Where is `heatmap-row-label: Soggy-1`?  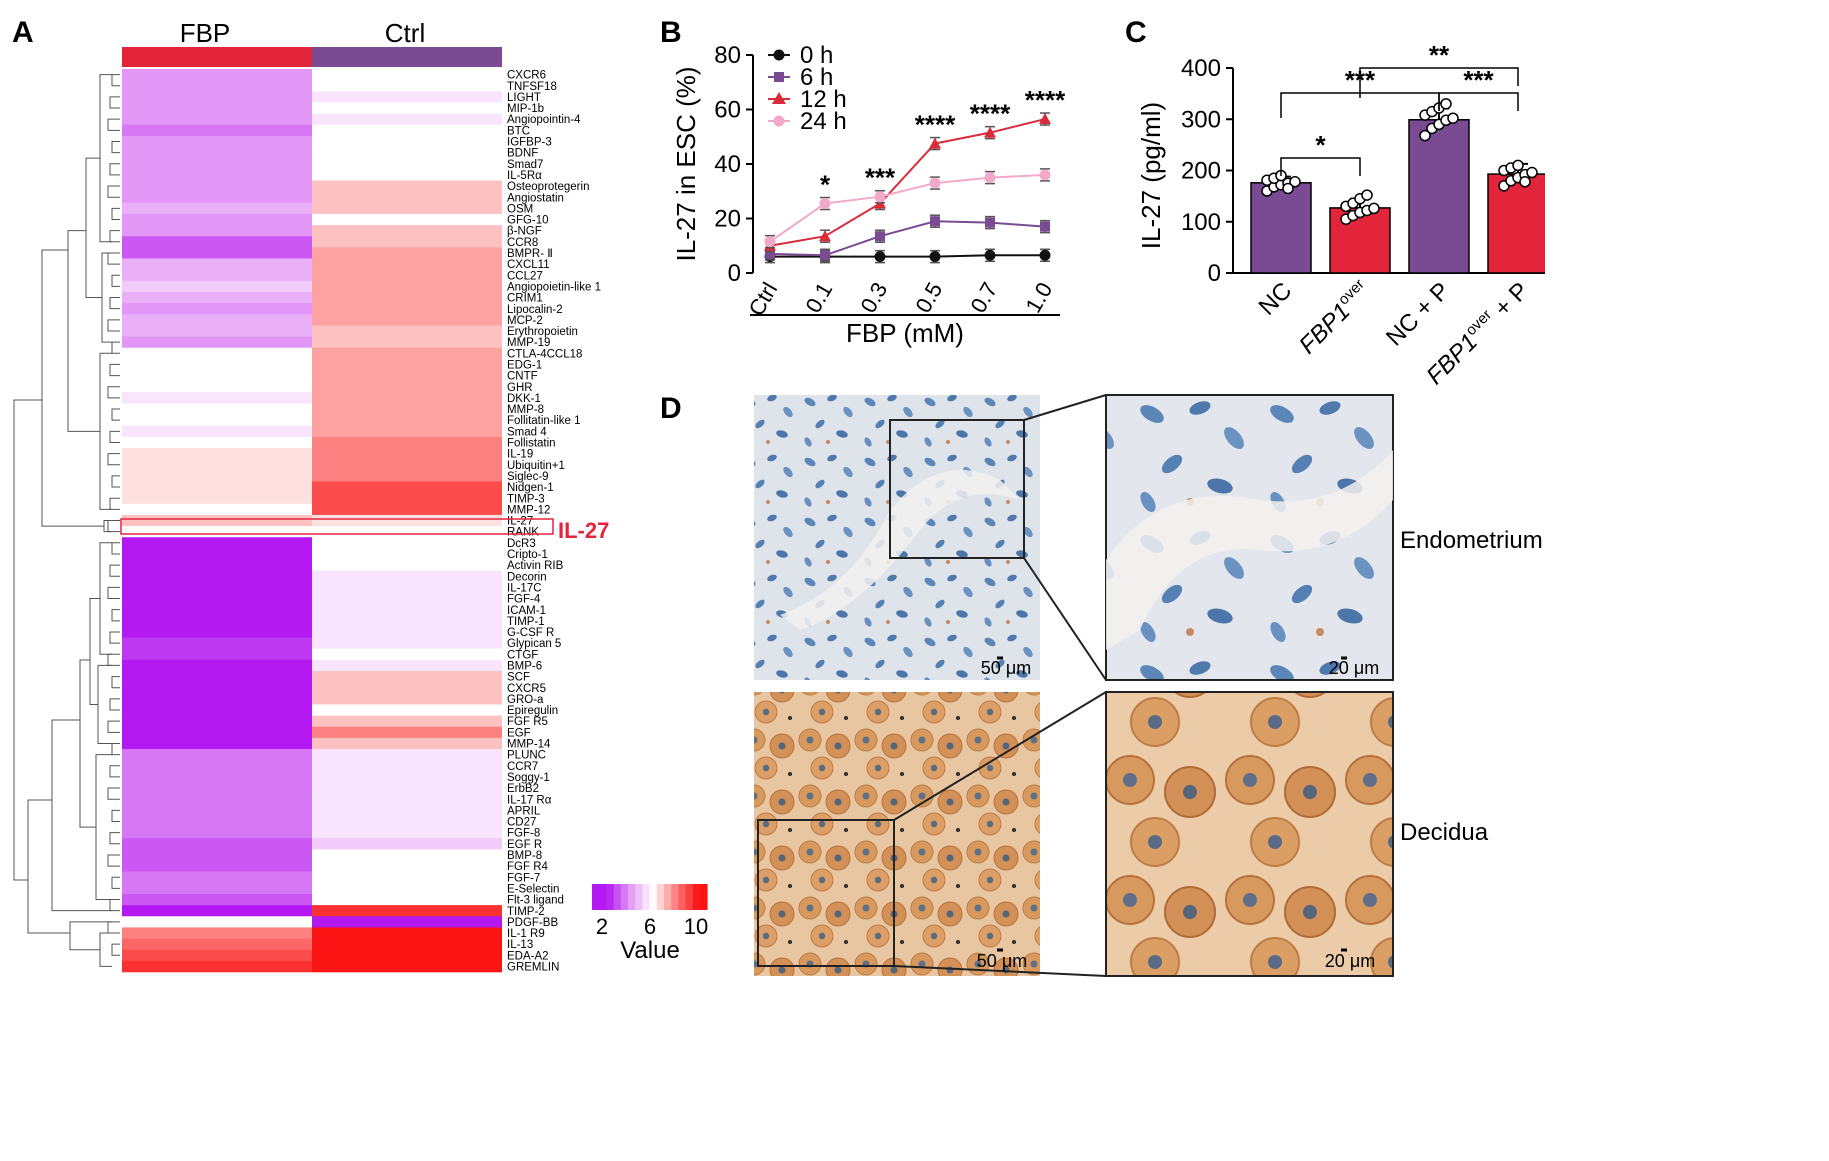 heatmap-row-label: Soggy-1 is located at coordinates (528, 778).